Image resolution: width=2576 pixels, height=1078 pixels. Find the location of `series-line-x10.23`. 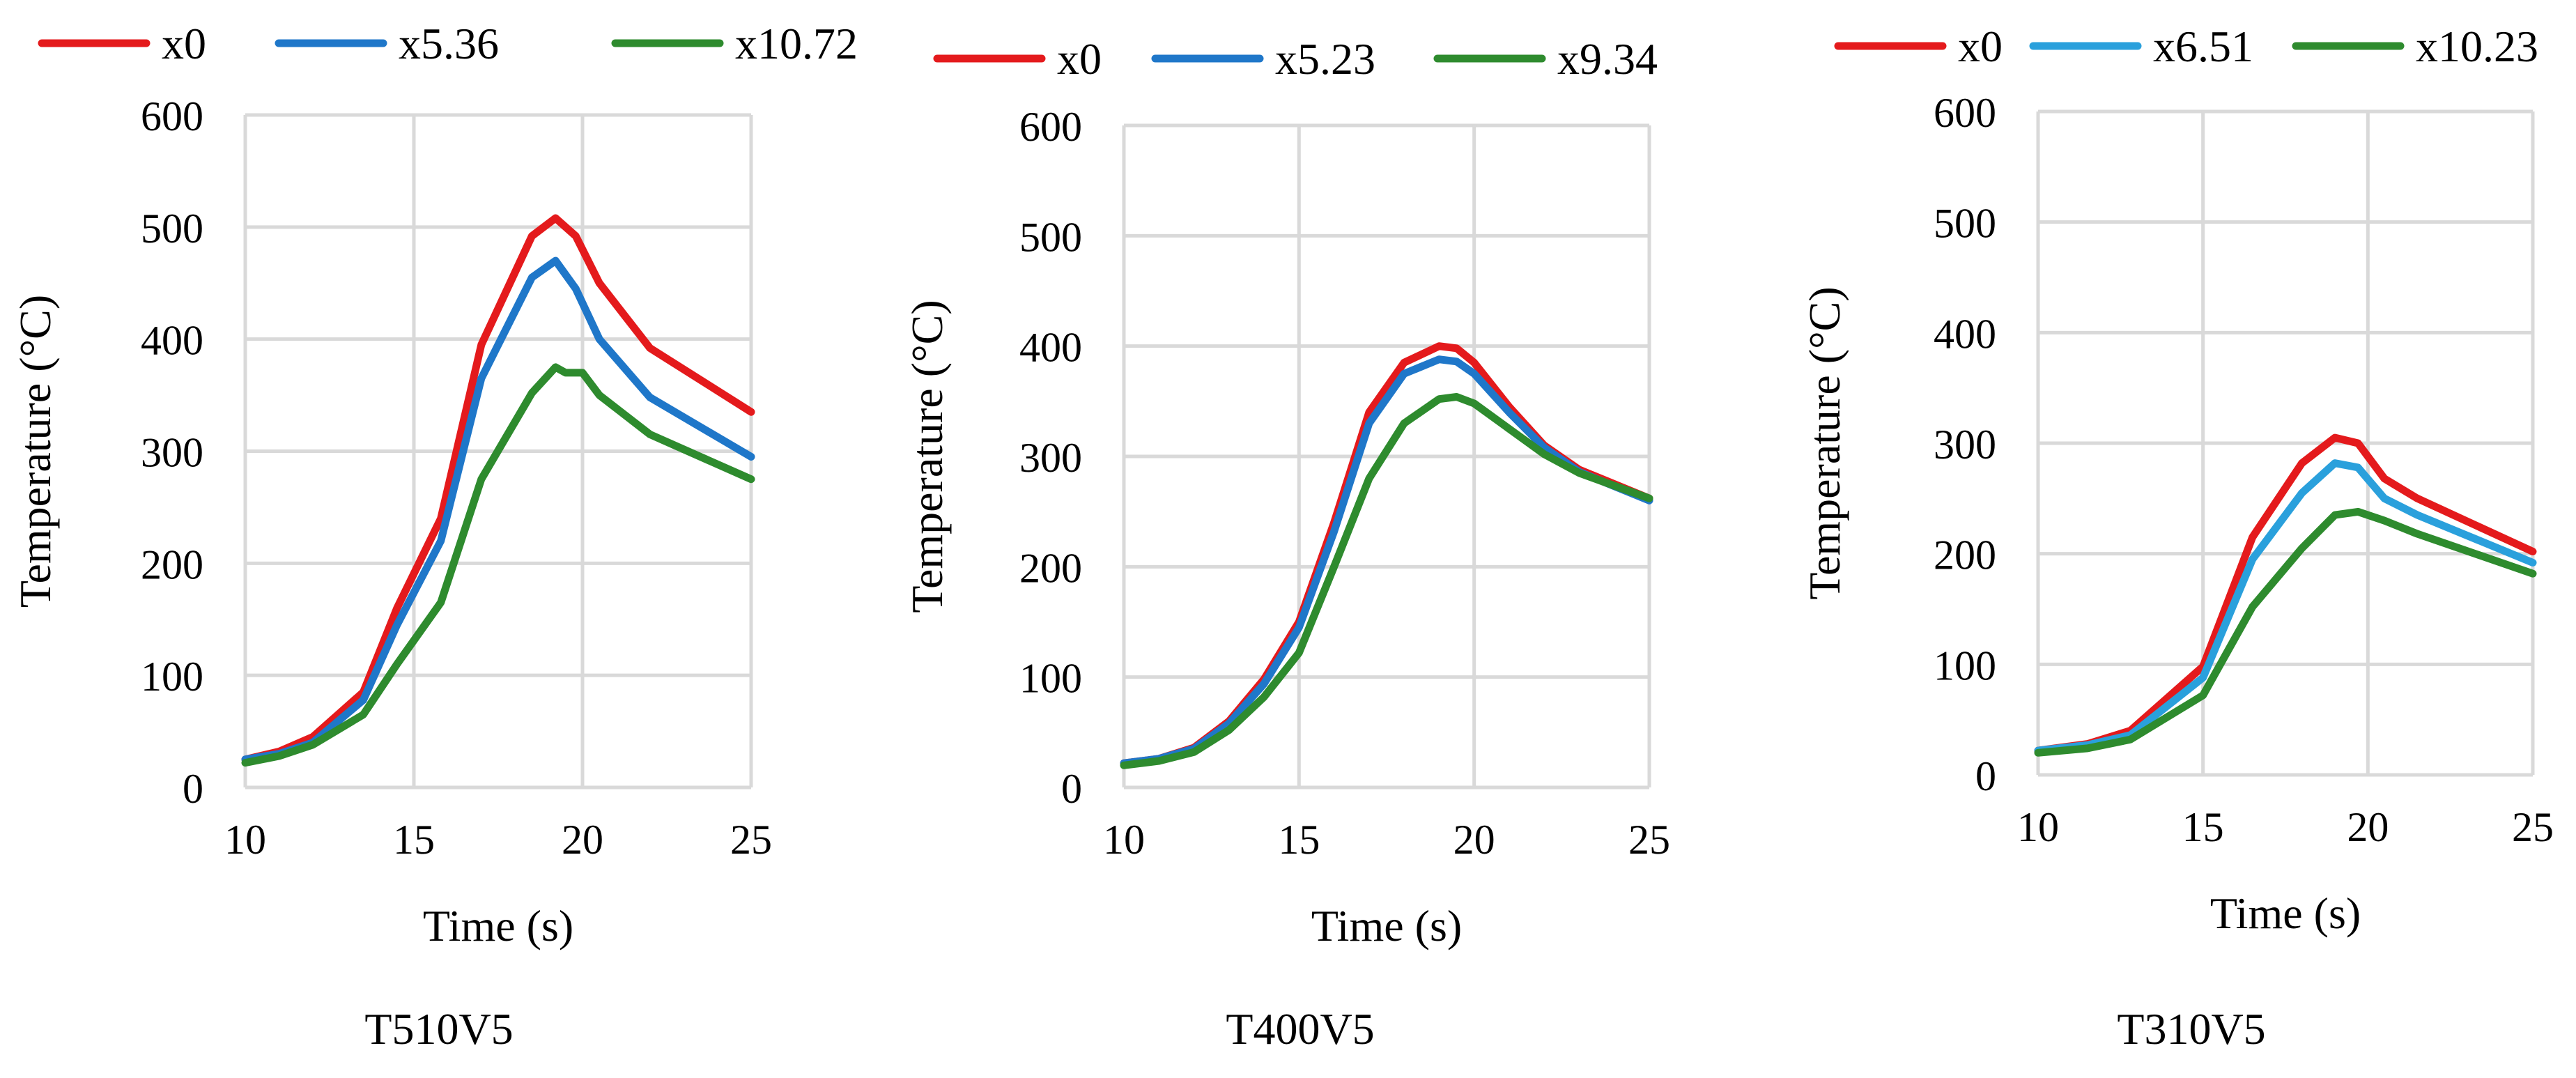

series-line-x10.23 is located at coordinates (2285, 632).